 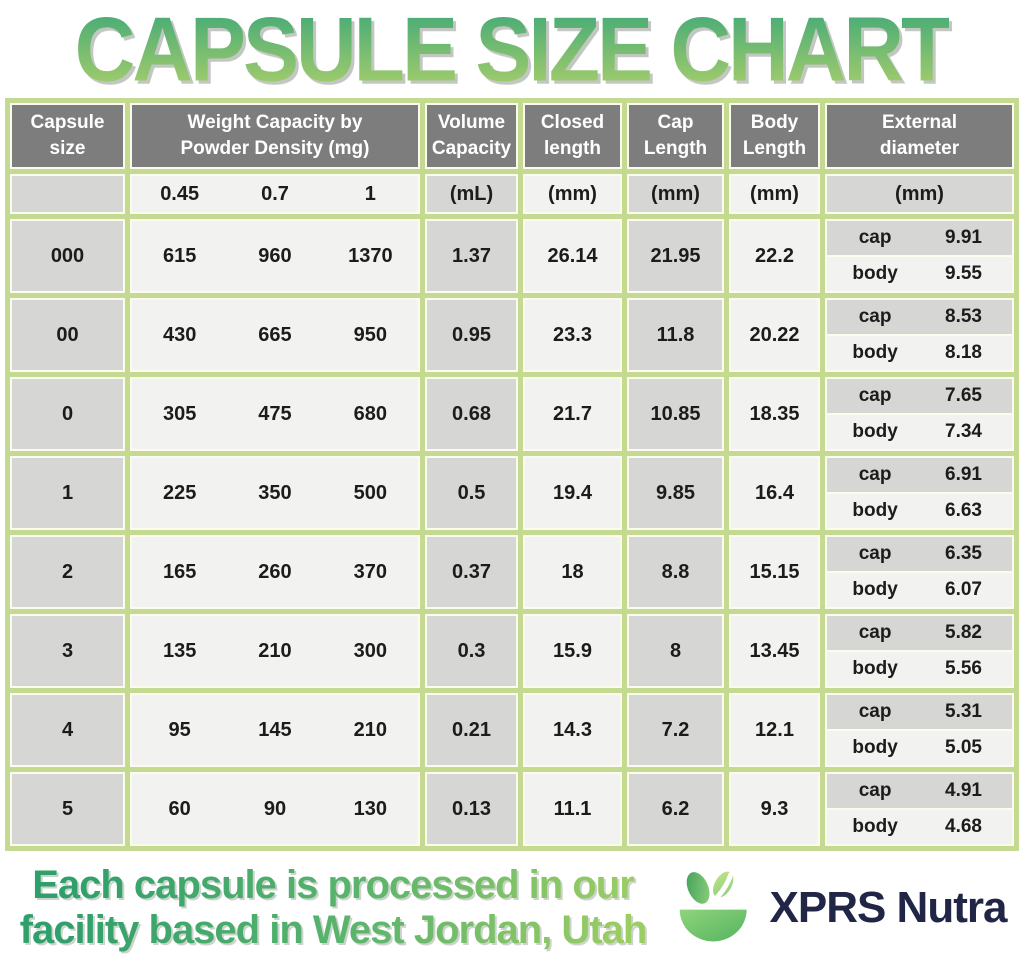 I want to click on body-diameter: 9.55, so click(x=963, y=273).